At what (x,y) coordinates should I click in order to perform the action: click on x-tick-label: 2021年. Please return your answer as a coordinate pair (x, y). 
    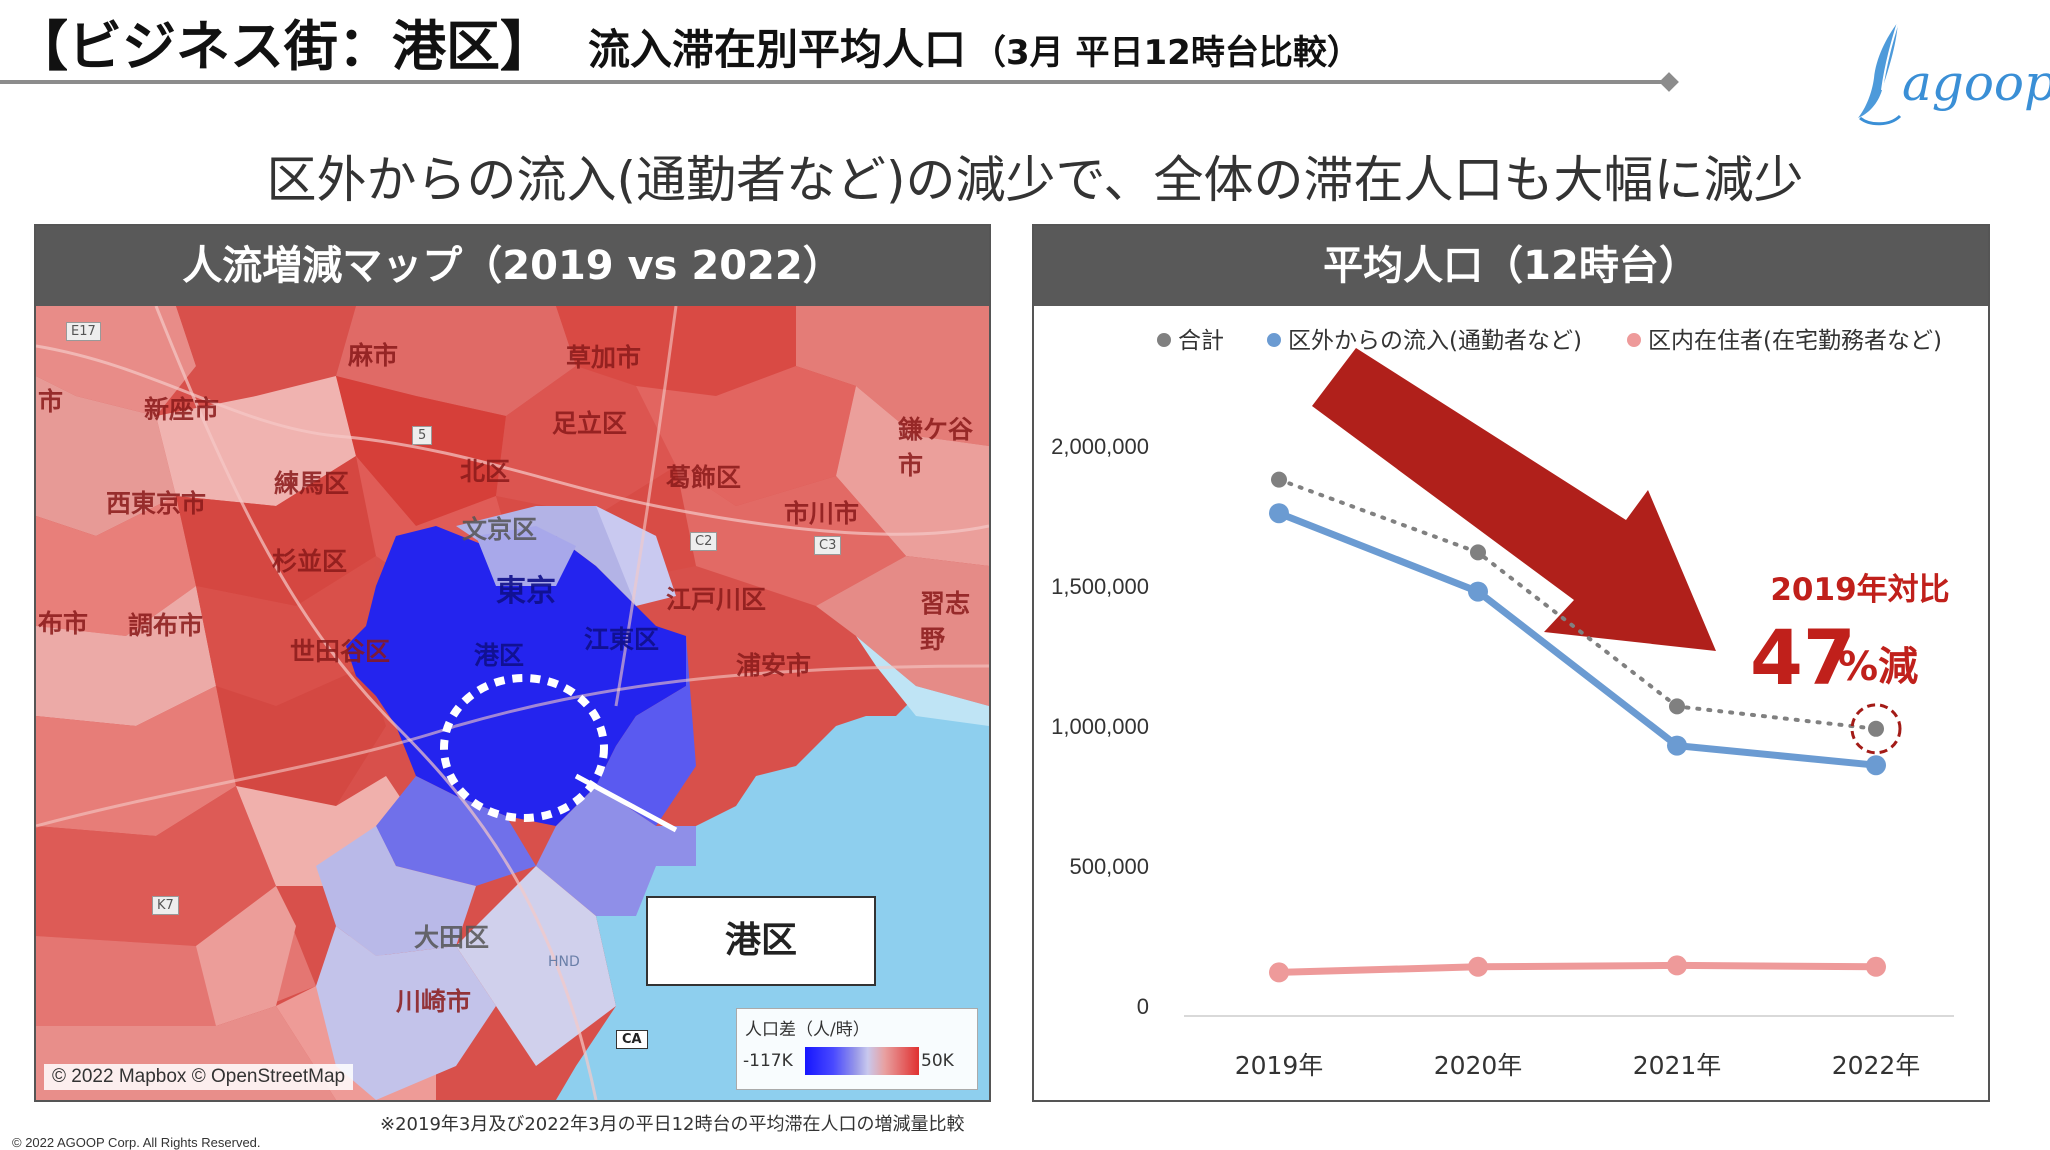
    Looking at the image, I should click on (1677, 1065).